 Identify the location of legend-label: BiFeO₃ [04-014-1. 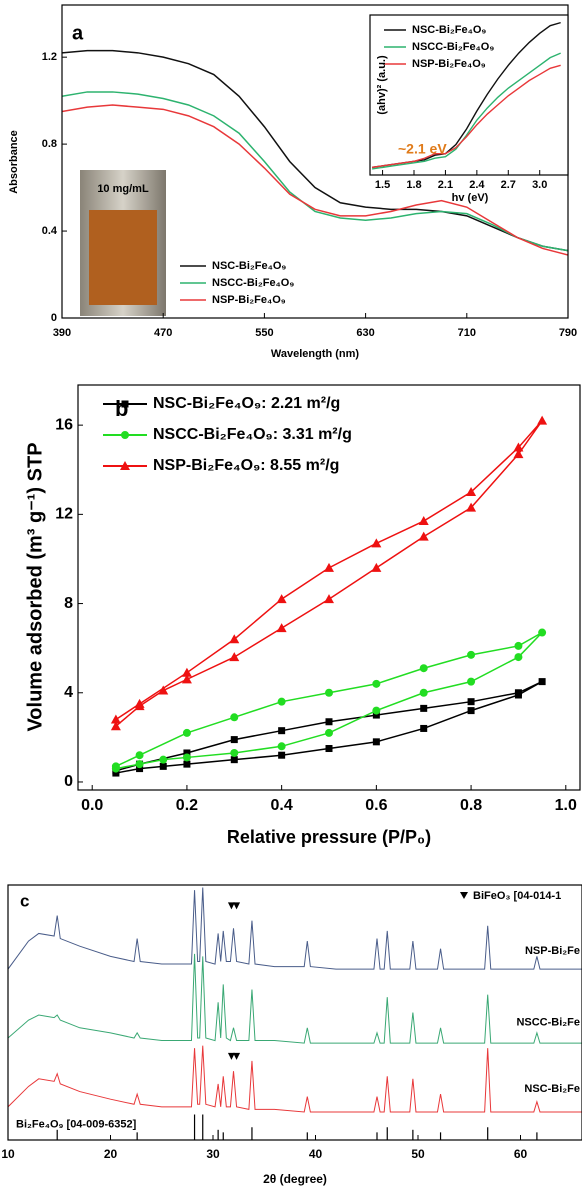
(517, 896).